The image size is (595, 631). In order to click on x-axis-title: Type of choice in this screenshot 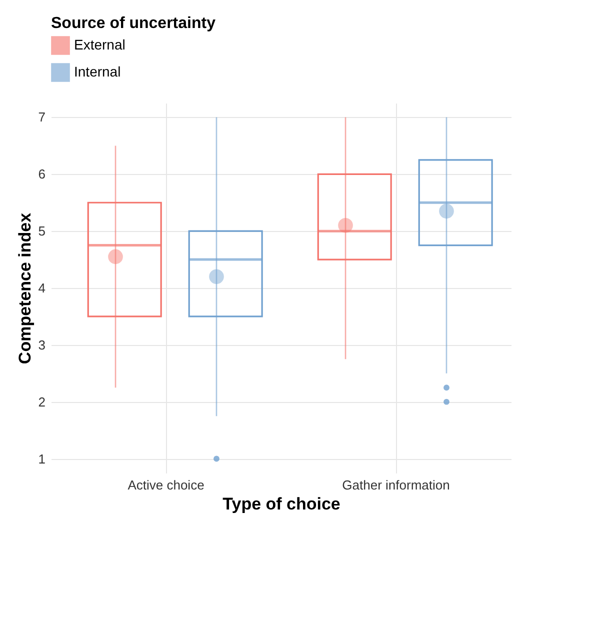, I will do `click(281, 504)`.